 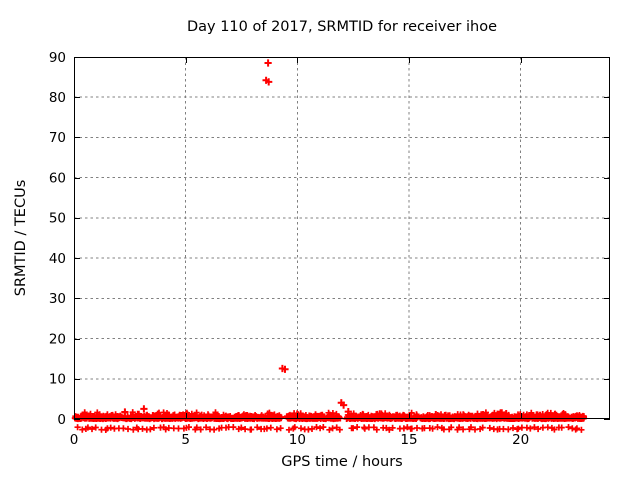 I want to click on y-tick-label: 90, so click(x=57, y=58).